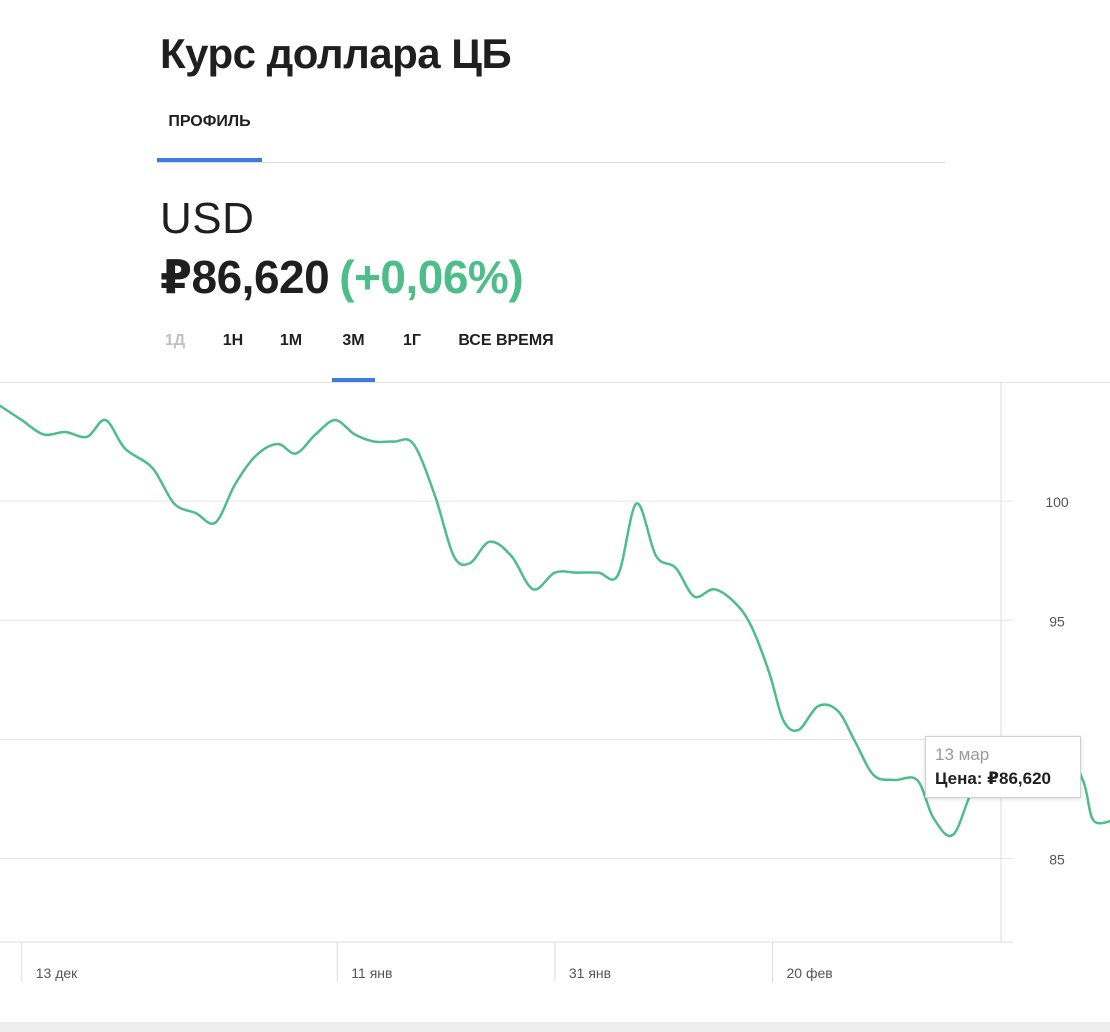  What do you see at coordinates (412, 340) in the screenshot?
I see `period-1y: 1Г` at bounding box center [412, 340].